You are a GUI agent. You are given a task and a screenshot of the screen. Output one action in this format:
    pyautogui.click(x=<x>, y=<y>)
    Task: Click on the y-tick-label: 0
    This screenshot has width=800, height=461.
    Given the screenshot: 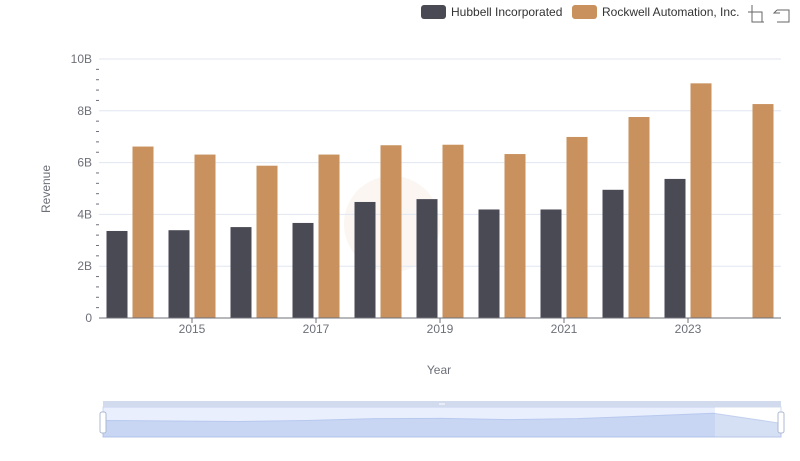 What is the action you would take?
    pyautogui.click(x=88, y=318)
    